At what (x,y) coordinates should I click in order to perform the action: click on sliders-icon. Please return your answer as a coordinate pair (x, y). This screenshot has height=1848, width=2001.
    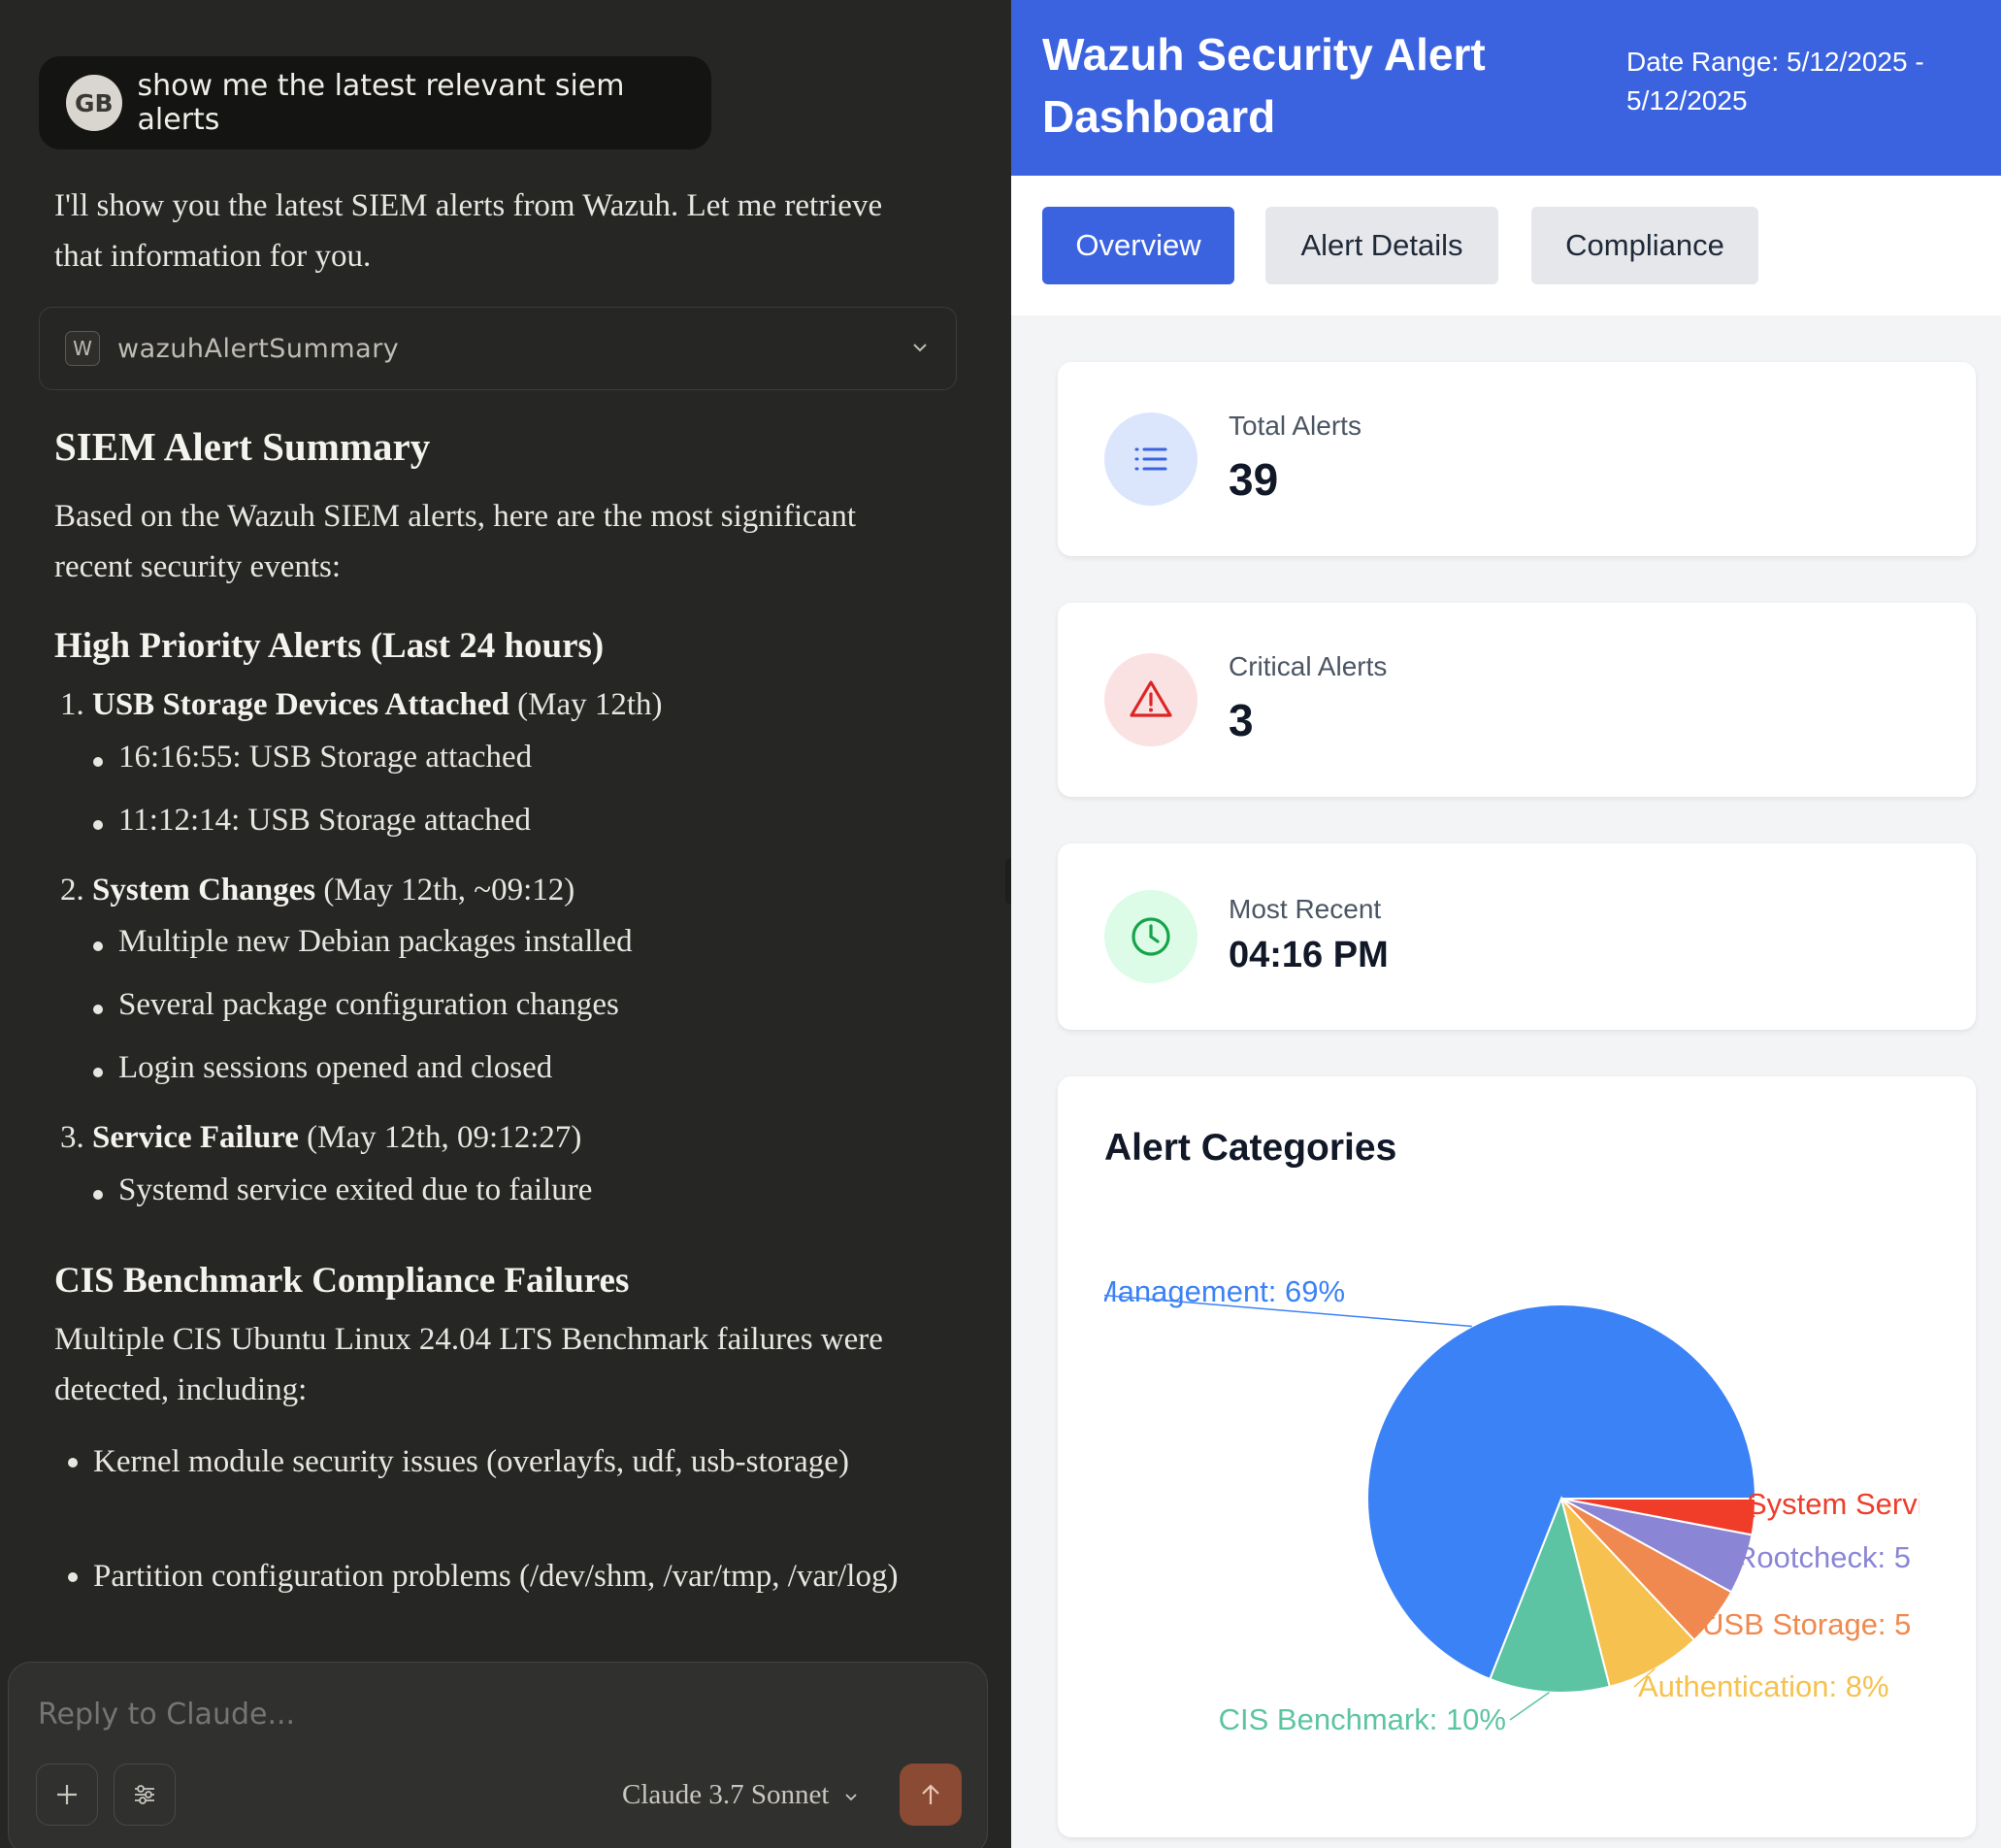
    Looking at the image, I should click on (144, 1794).